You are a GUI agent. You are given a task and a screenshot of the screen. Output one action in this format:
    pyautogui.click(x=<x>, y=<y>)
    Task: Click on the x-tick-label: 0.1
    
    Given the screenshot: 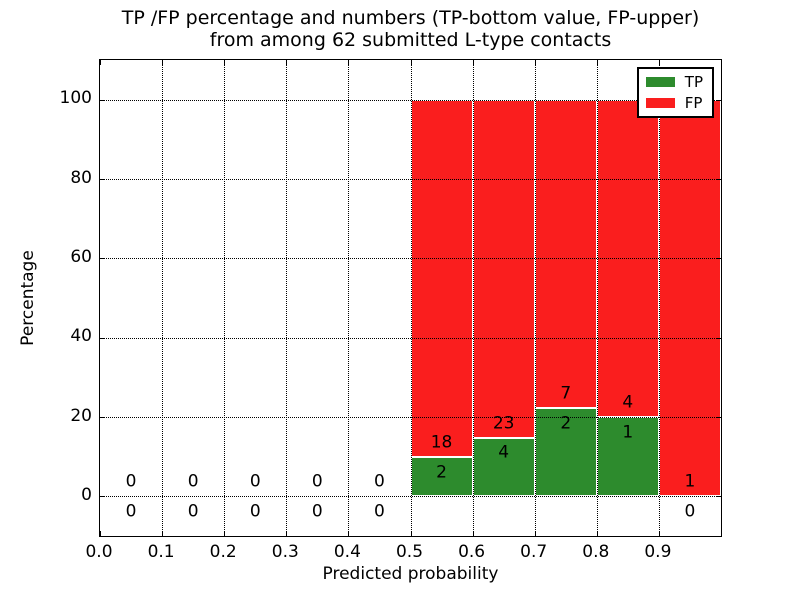 What is the action you would take?
    pyautogui.click(x=161, y=552)
    